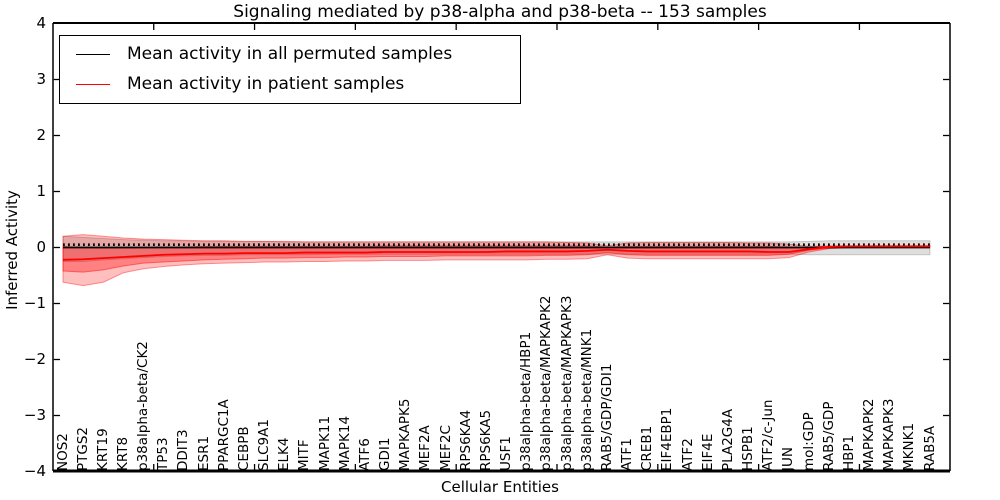 This screenshot has width=1000, height=500. I want to click on x-axis-label: Cellular Entities, so click(500, 487).